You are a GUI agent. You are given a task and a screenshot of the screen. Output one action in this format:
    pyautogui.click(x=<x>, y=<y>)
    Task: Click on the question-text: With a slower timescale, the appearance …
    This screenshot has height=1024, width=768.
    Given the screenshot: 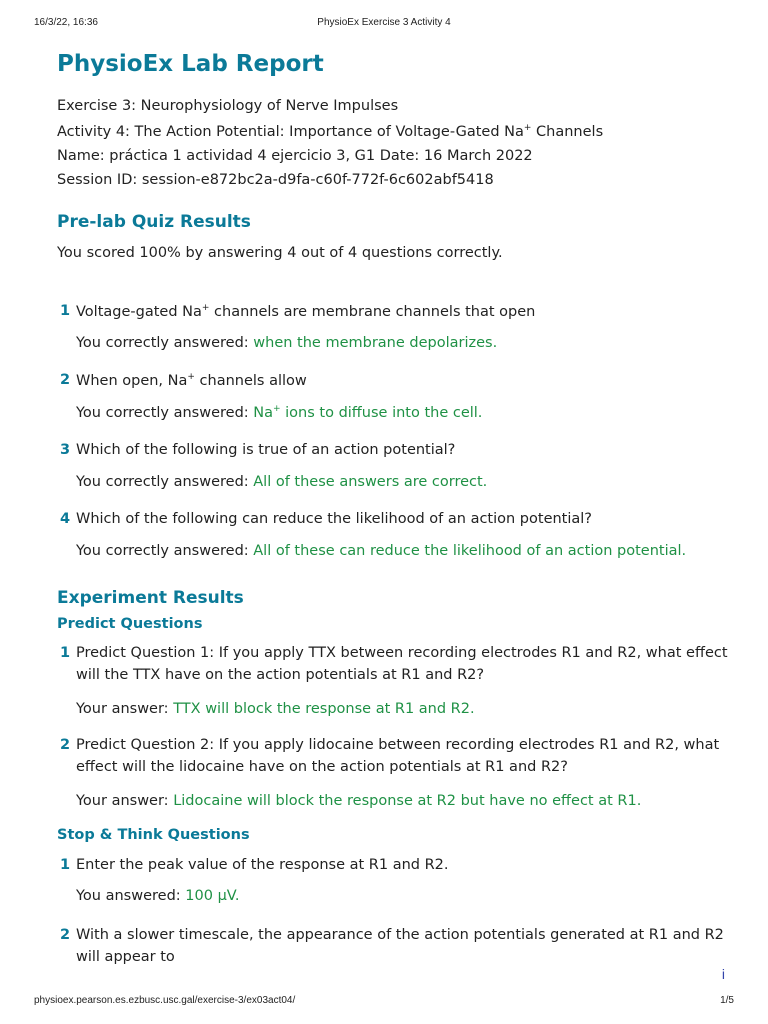 What is the action you would take?
    pyautogui.click(x=400, y=935)
    